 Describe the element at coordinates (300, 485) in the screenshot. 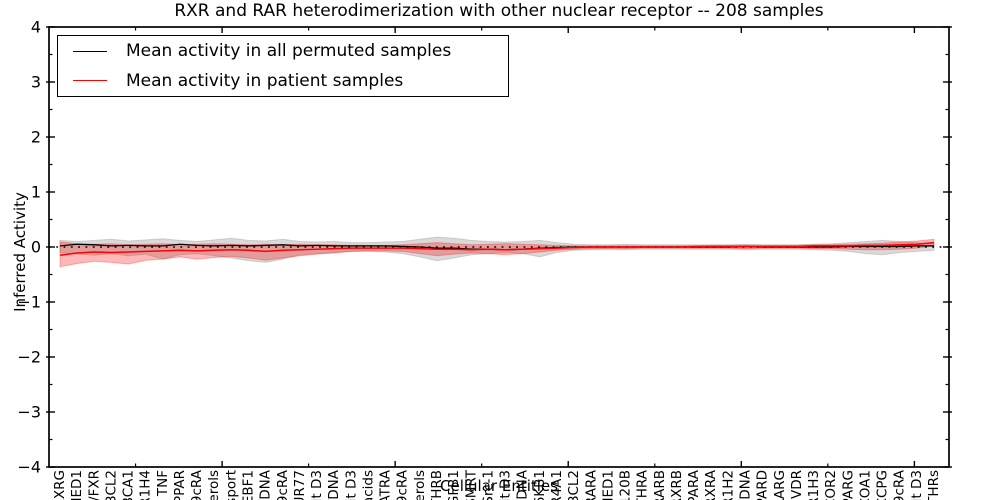

I see `x-category-label: RXRs/NUR77` at that location.